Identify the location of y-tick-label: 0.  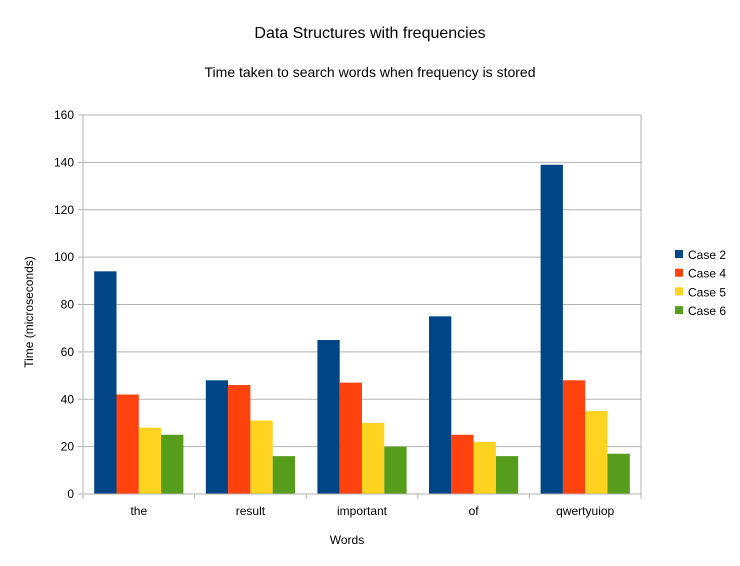
(70, 494).